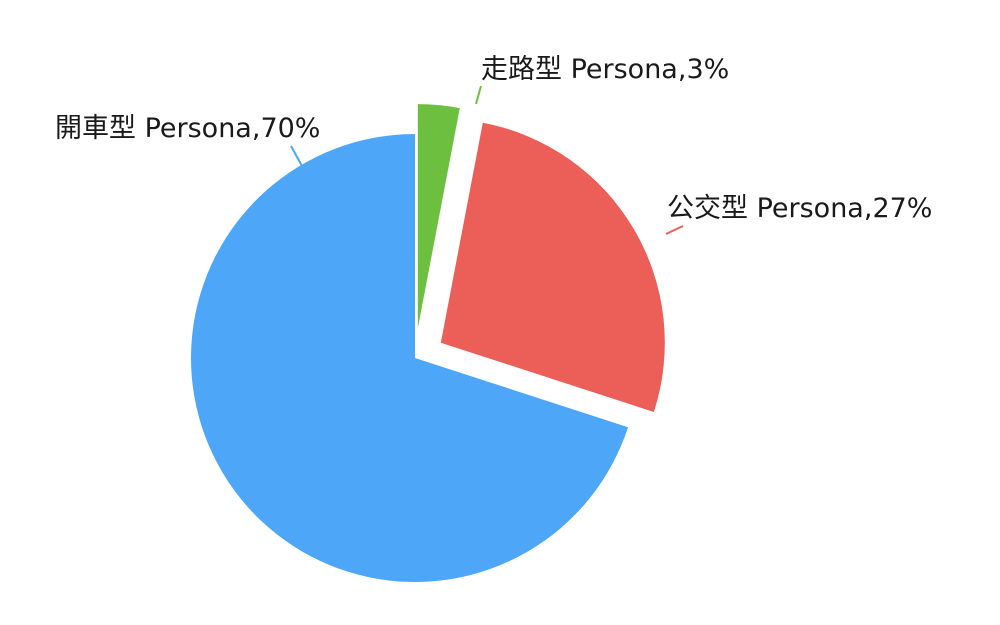 The image size is (1000, 625). What do you see at coordinates (605, 69) in the screenshot?
I see `slice-label: 走路型 Persona,3%` at bounding box center [605, 69].